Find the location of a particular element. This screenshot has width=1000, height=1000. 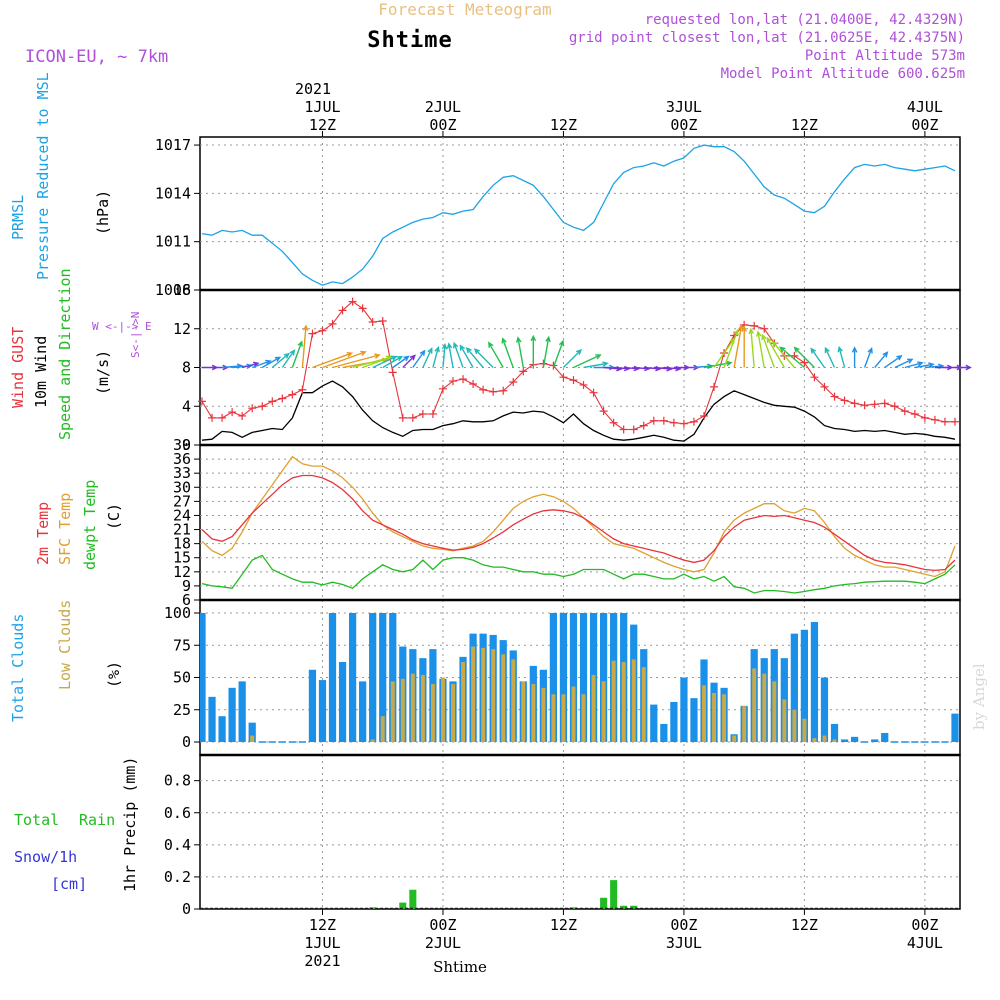

temperature-ytick-label: 33 is located at coordinates (182, 473).